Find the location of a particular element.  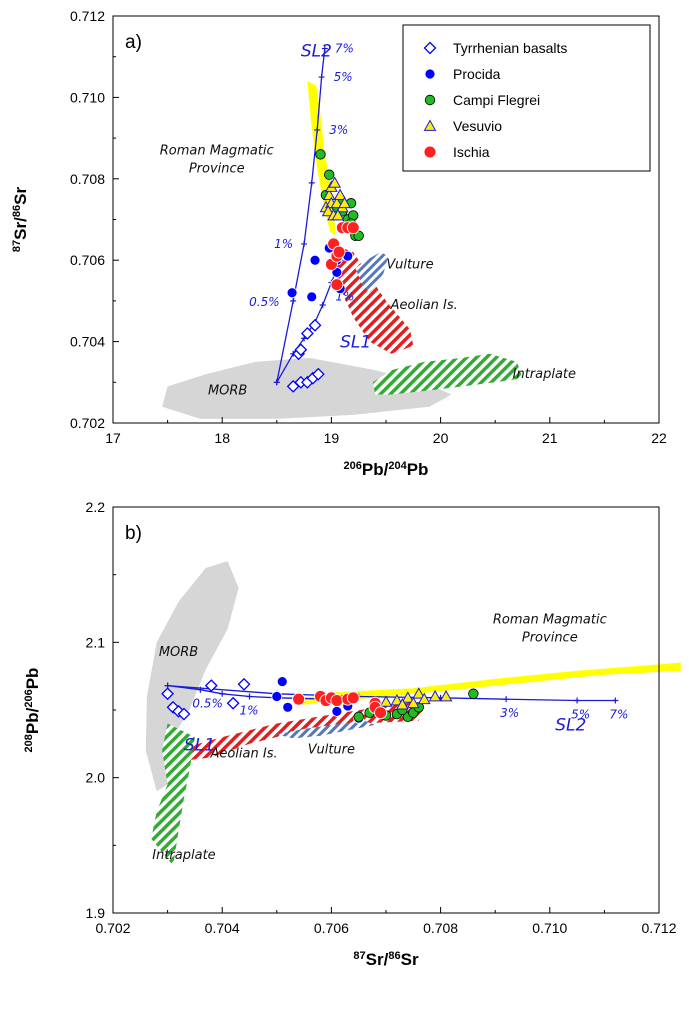

legend-label: Procida is located at coordinates (477, 74).